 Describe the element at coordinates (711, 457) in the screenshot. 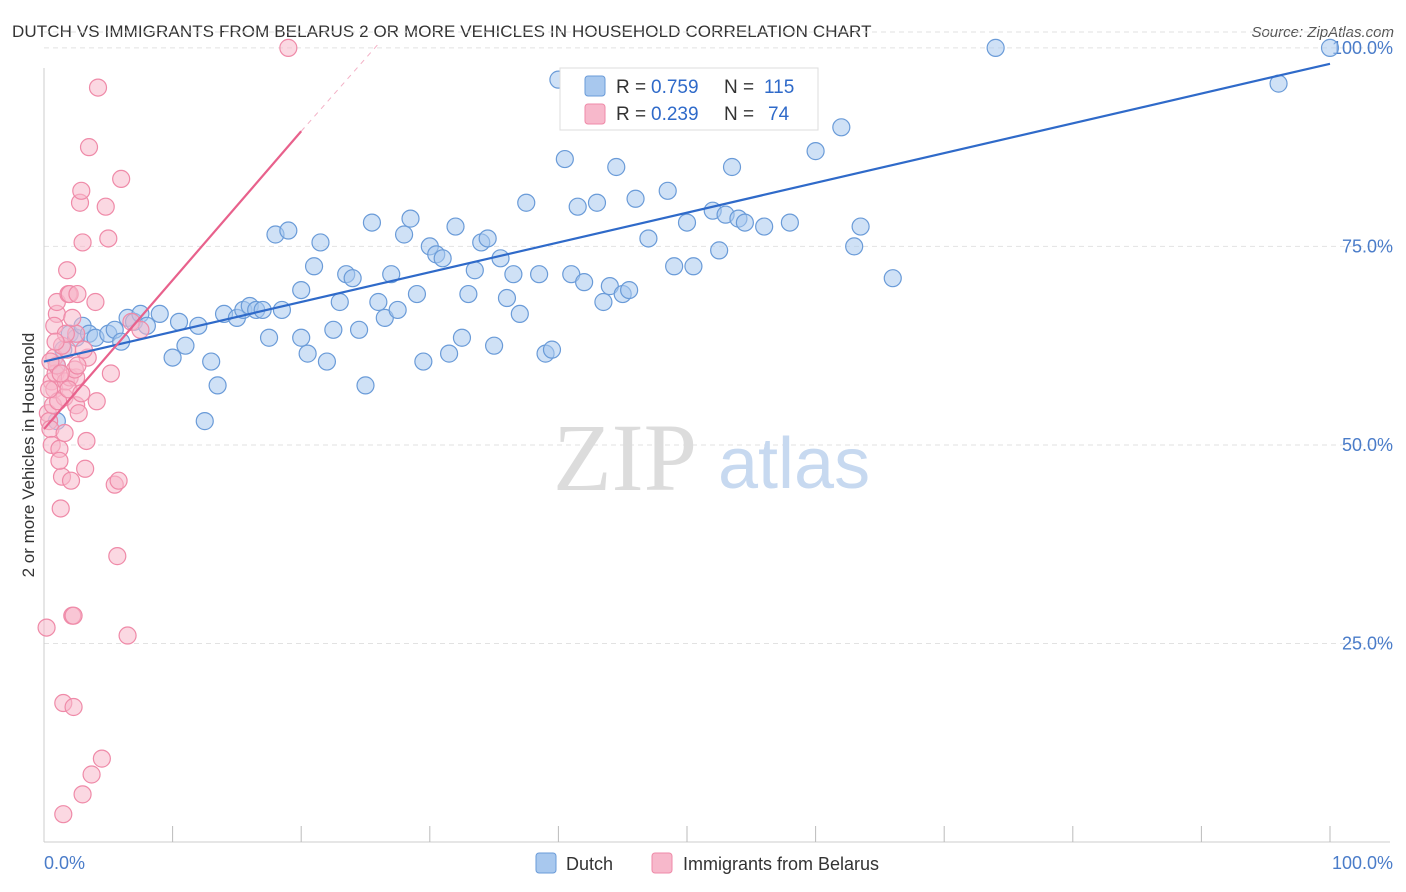

I see `watermark: ZIP atlas` at that location.